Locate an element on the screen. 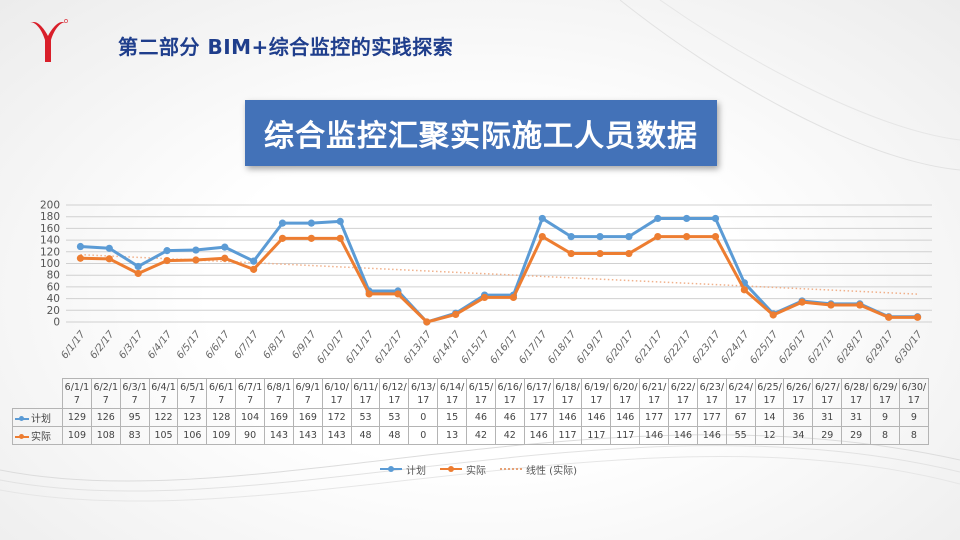 This screenshot has width=960, height=540. table-cell: 13 is located at coordinates (452, 435).